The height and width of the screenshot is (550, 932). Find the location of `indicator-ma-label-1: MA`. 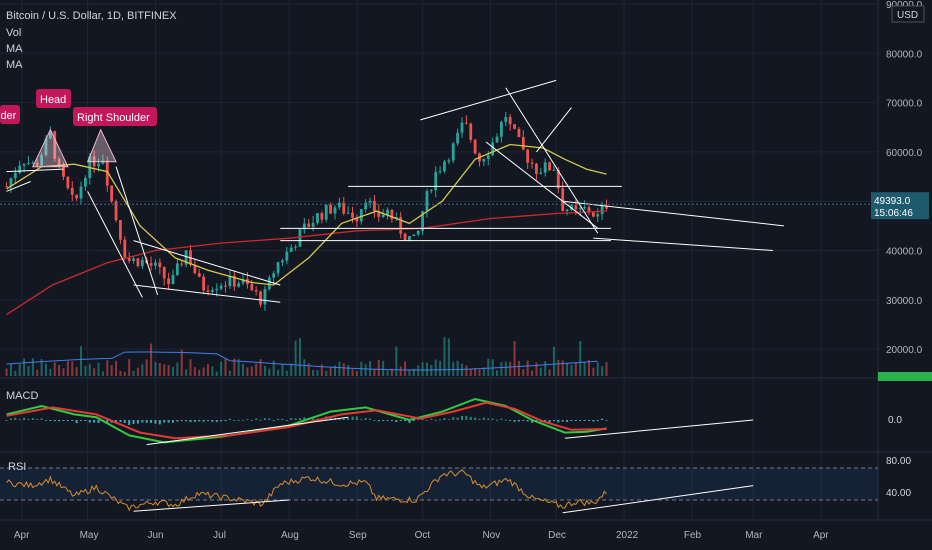

indicator-ma-label-1: MA is located at coordinates (14, 49).